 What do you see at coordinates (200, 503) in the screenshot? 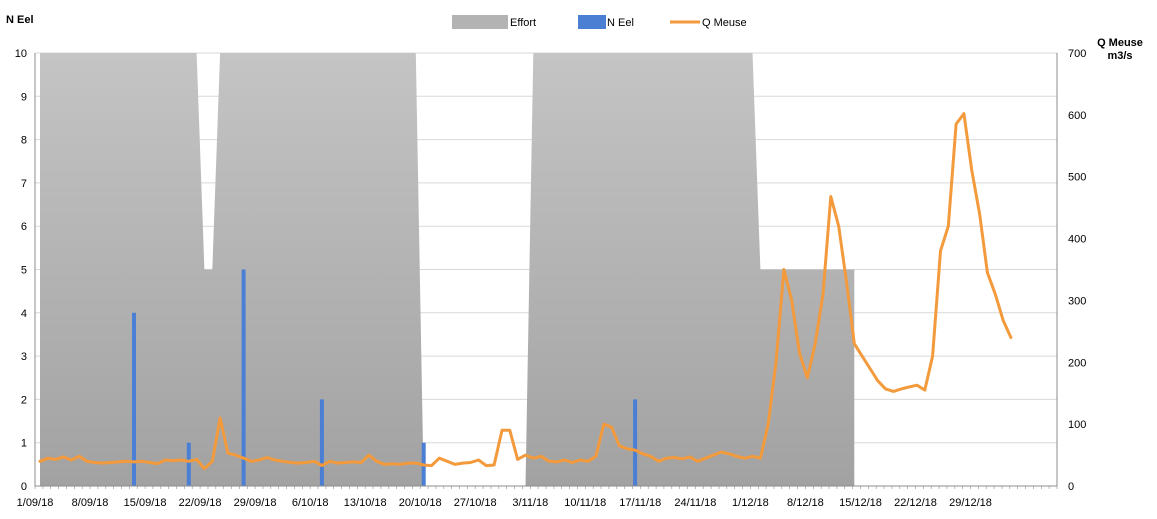
I see `x-tick-label: 22/09/18` at bounding box center [200, 503].